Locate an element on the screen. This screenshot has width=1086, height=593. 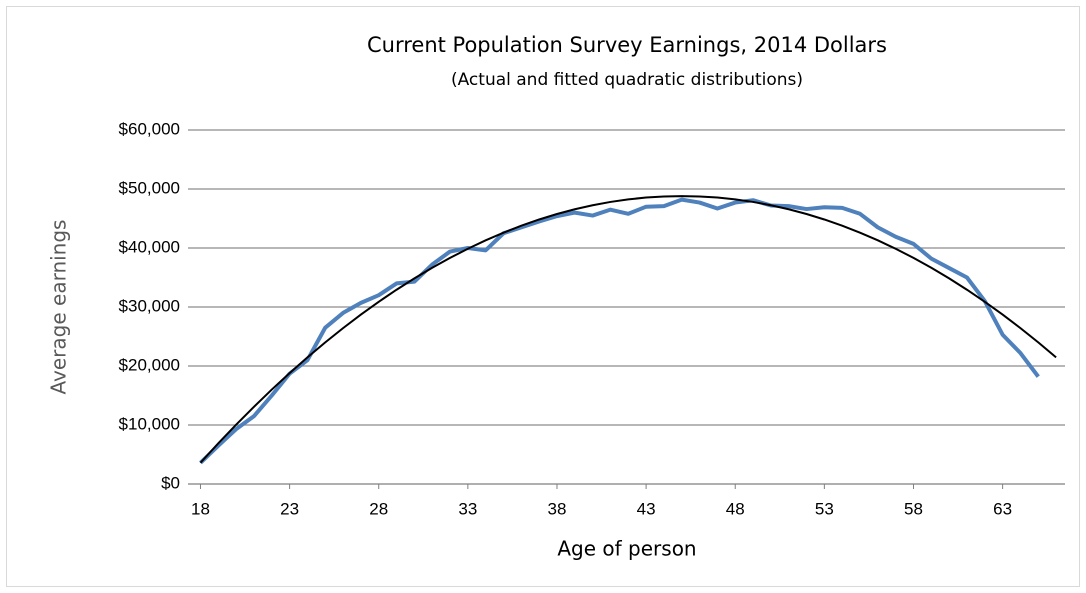
y-tick-label: $30,000 is located at coordinates (149, 305).